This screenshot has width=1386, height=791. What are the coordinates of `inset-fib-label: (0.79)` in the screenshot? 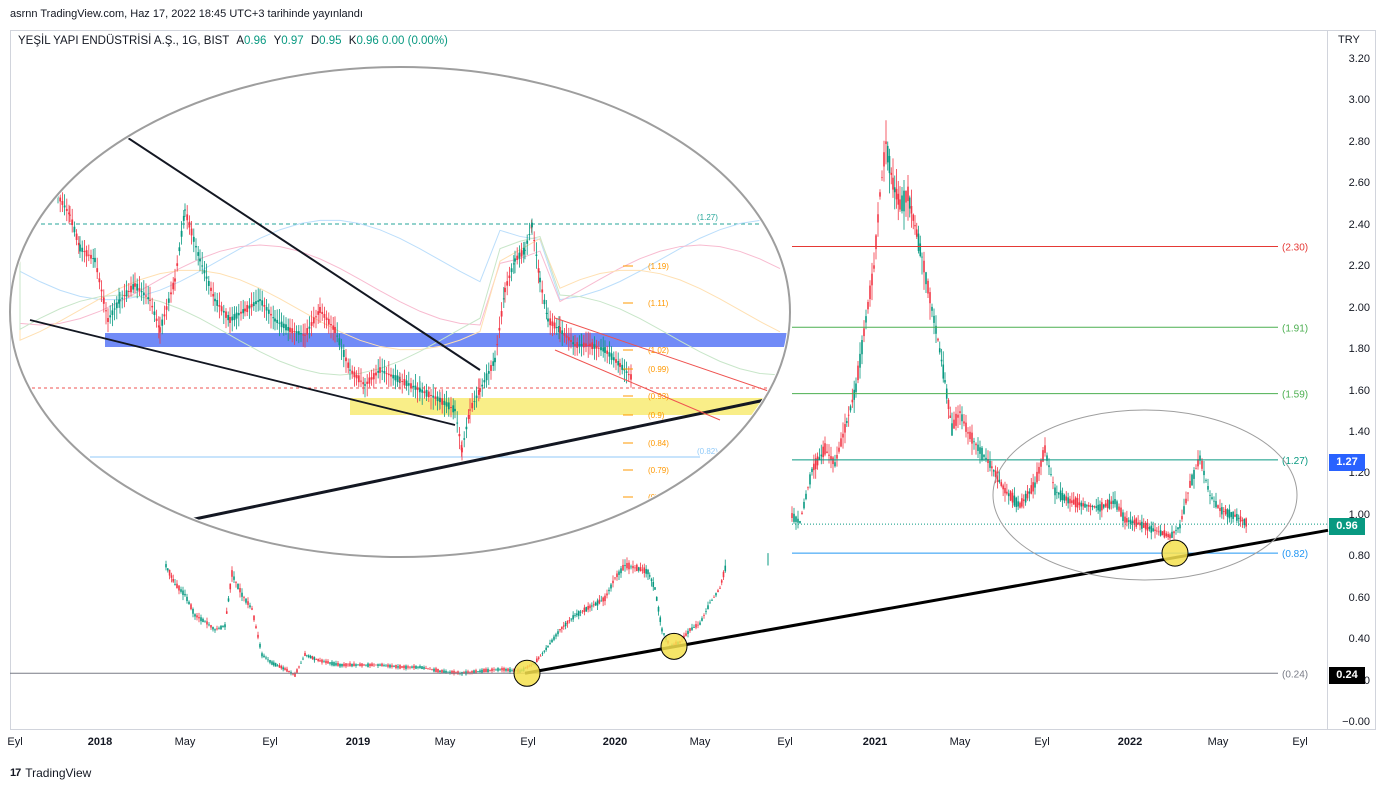 It's located at (658, 470).